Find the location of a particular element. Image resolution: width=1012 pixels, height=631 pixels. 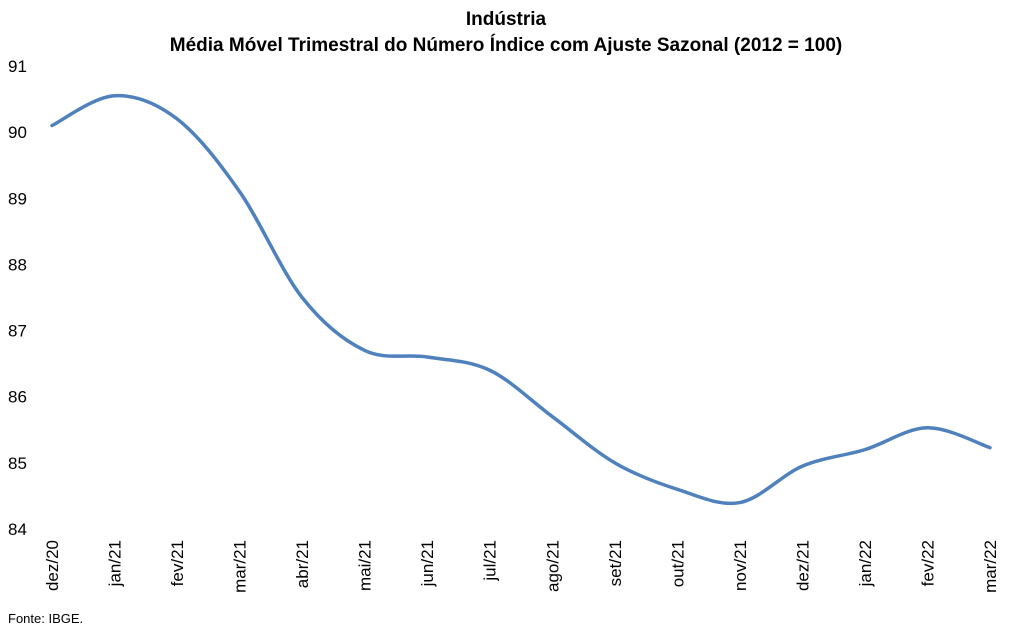

x-tick-label: jan/21 is located at coordinates (115, 563).